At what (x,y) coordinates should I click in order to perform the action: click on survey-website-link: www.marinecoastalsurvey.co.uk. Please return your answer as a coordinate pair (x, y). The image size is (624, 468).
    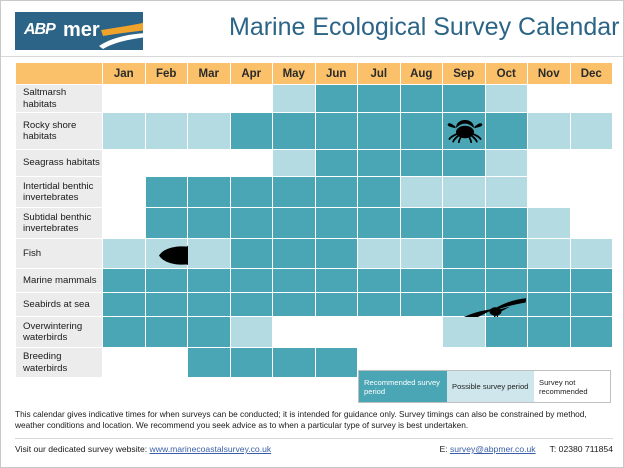
    Looking at the image, I should click on (210, 449).